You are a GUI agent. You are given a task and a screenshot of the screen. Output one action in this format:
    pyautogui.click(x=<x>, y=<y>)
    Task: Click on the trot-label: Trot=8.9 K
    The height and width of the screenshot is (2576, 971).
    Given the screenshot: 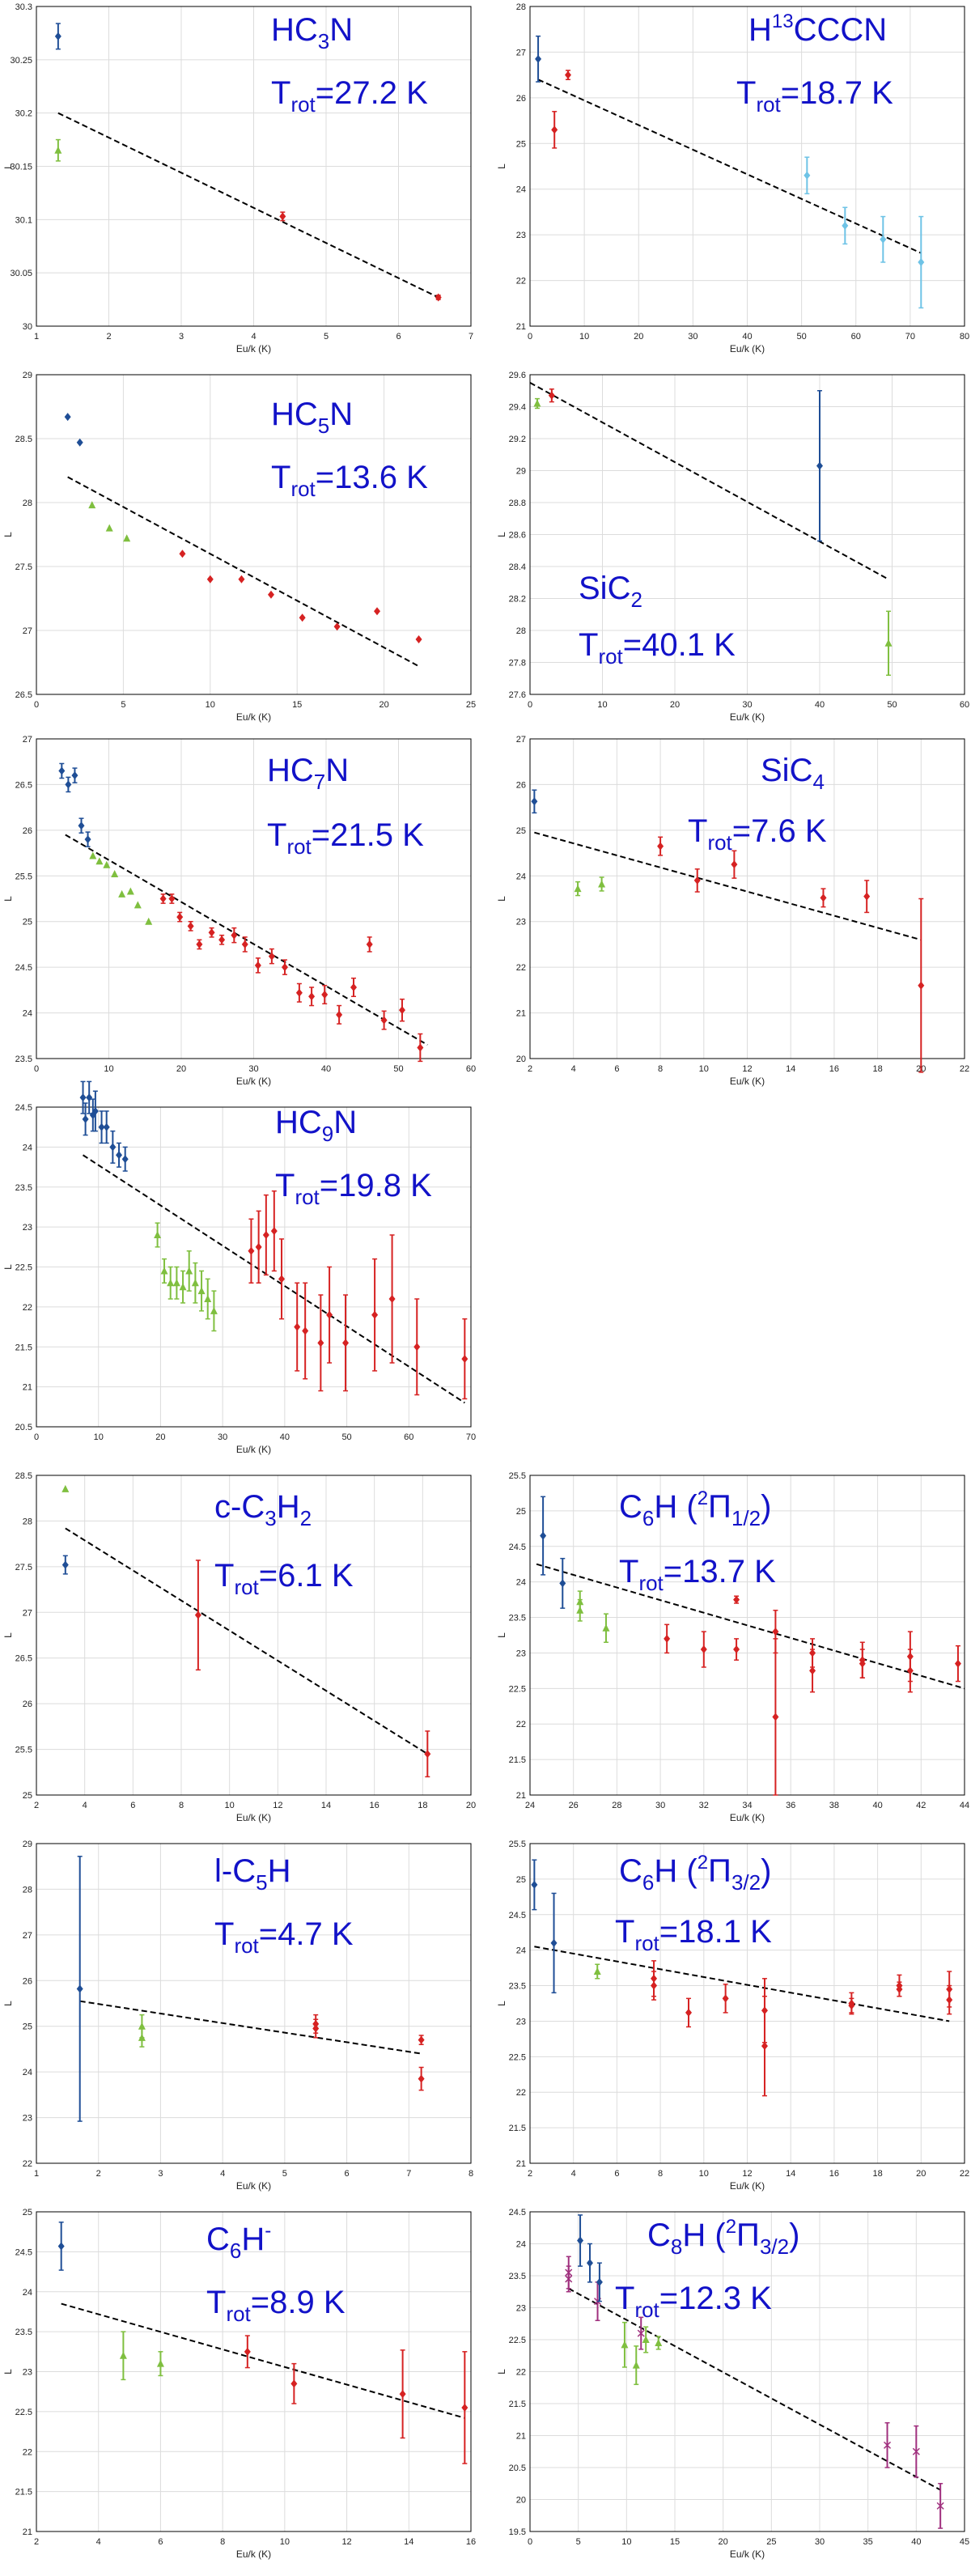 What is the action you would take?
    pyautogui.click(x=276, y=2305)
    